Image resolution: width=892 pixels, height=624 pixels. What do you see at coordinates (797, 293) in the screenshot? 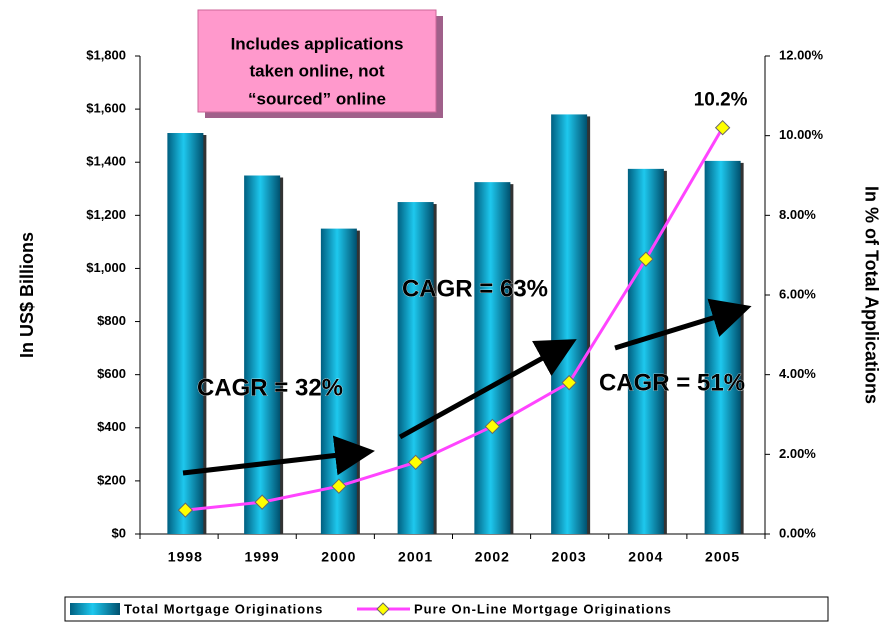
I see `y2-tick-label: 6.00%` at bounding box center [797, 293].